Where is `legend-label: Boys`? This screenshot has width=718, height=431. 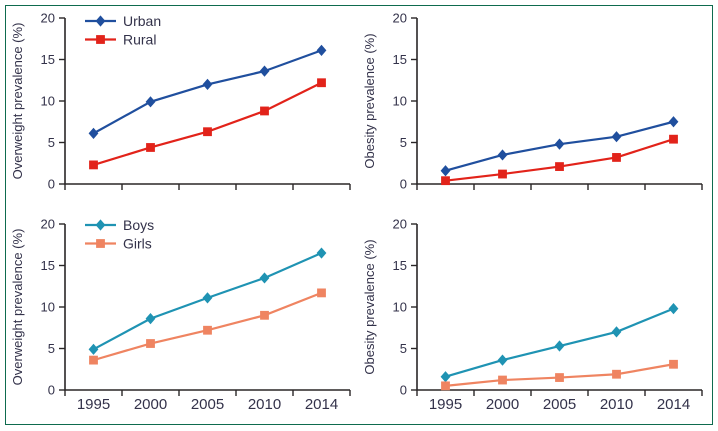 legend-label: Boys is located at coordinates (138, 225).